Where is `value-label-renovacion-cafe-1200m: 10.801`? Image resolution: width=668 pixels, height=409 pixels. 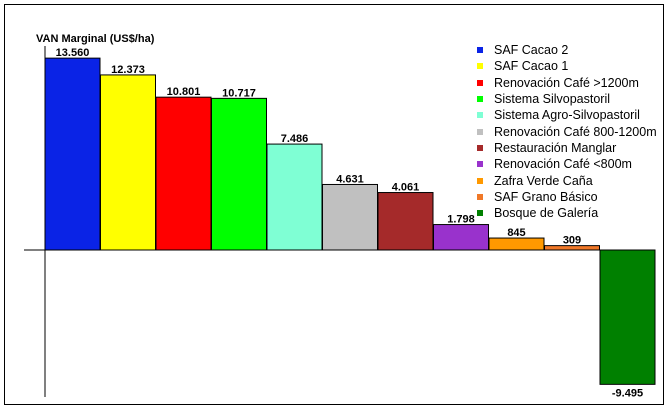 value-label-renovacion-cafe-1200m: 10.801 is located at coordinates (184, 92).